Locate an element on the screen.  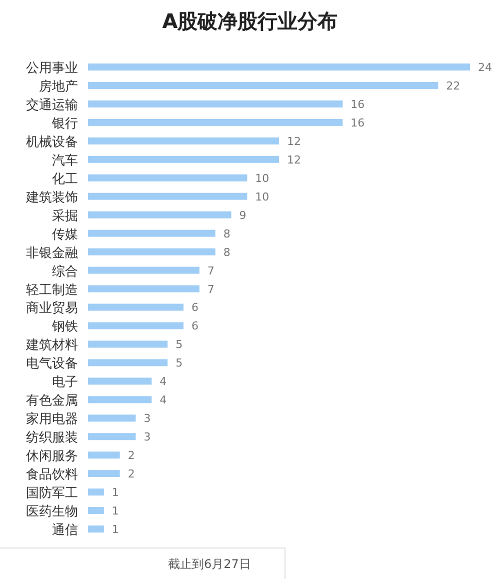
y-tick-label: 汽车 is located at coordinates (65, 160).